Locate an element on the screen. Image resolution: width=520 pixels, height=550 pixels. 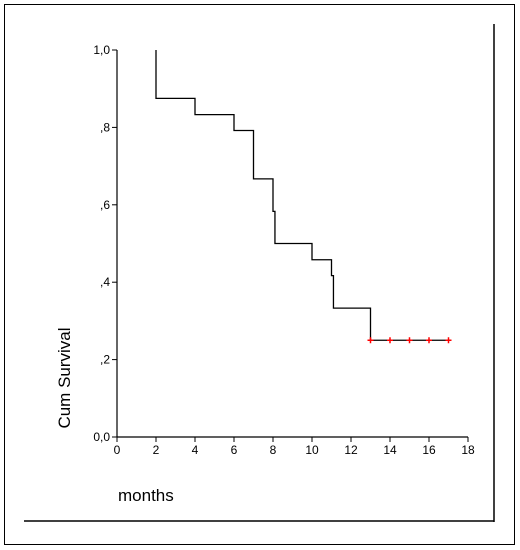
x-tick-label: 14 is located at coordinates (390, 450).